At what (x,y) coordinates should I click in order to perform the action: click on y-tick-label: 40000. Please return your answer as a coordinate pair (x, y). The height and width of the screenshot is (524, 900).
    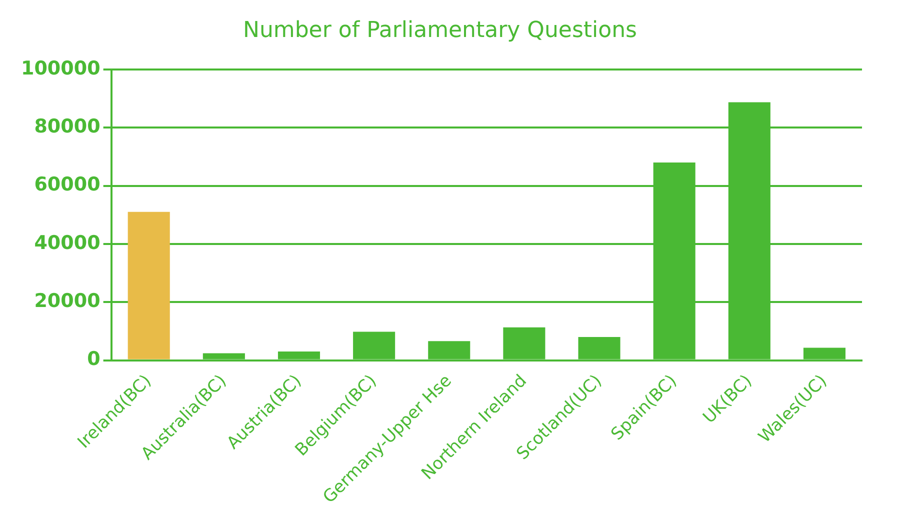
    Looking at the image, I should click on (67, 243).